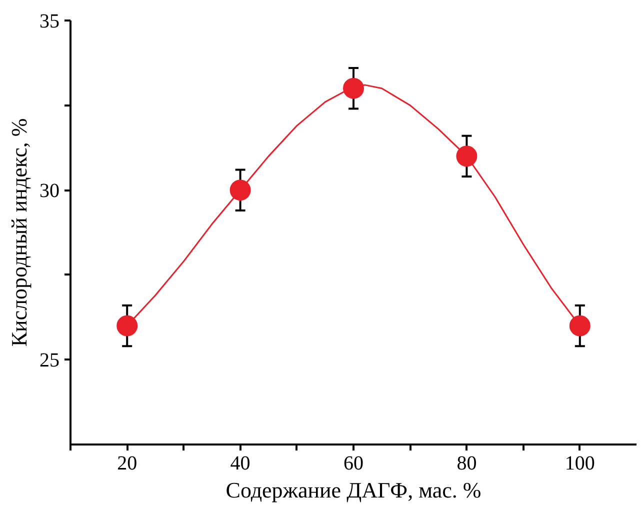 The image size is (641, 505). Describe the element at coordinates (50, 21) in the screenshot. I see `y-tick-label: 35` at that location.